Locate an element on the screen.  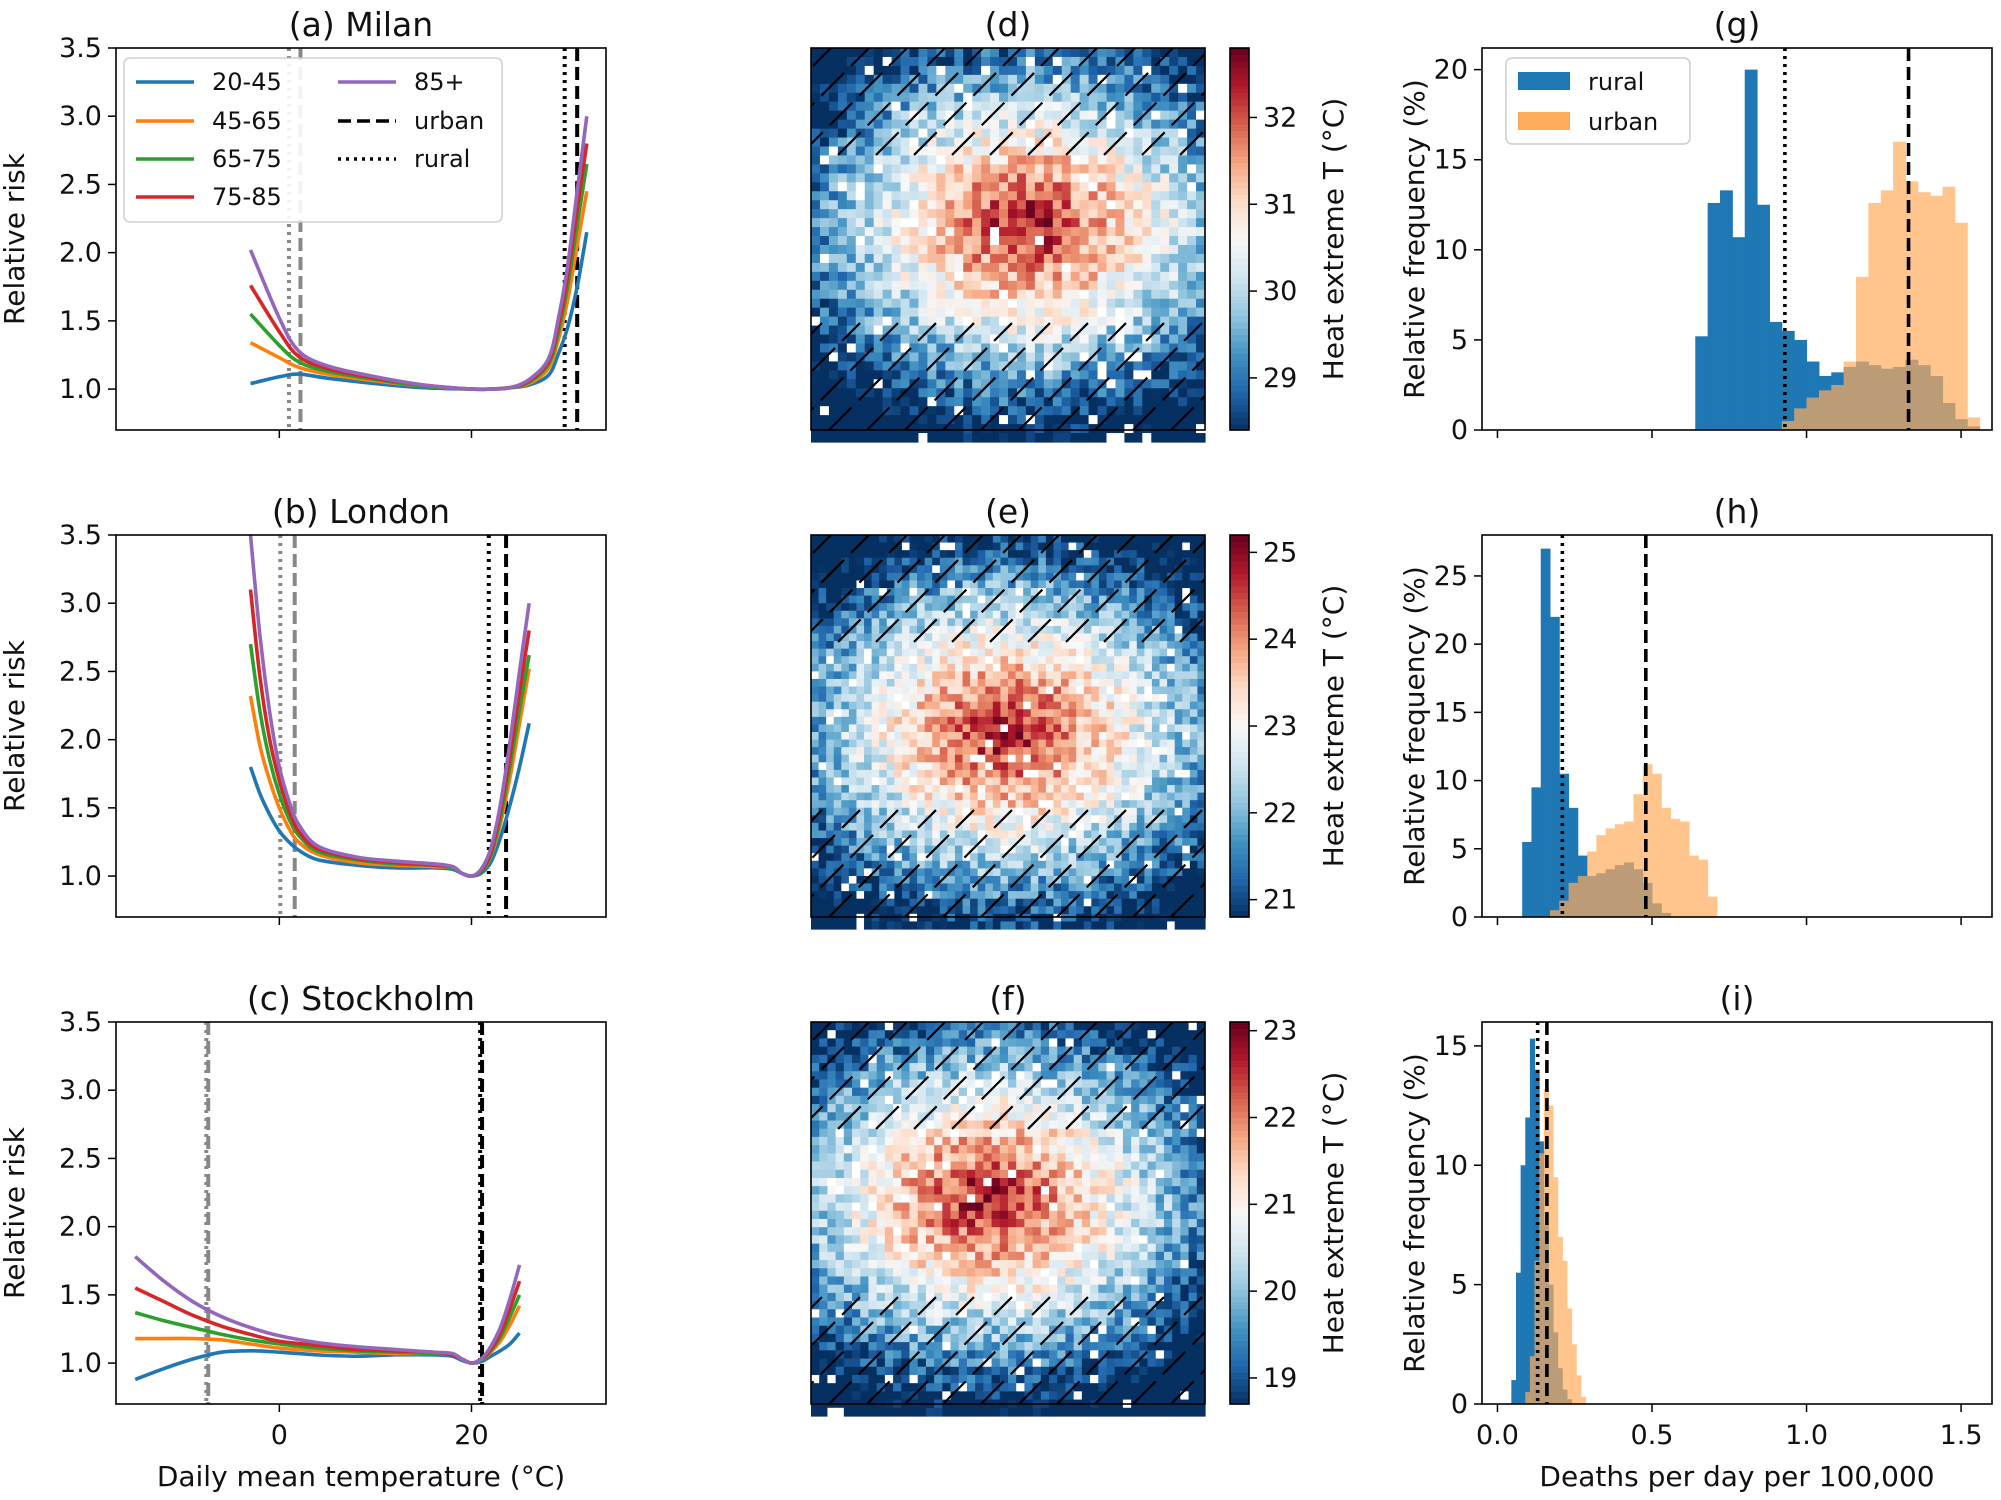
y-tick-label: 1.5 is located at coordinates (80, 808).